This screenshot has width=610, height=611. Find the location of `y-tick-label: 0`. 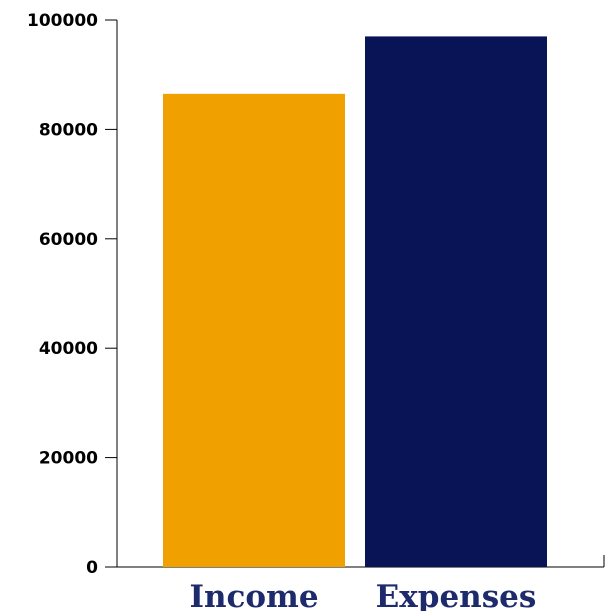

y-tick-label: 0 is located at coordinates (92, 568).